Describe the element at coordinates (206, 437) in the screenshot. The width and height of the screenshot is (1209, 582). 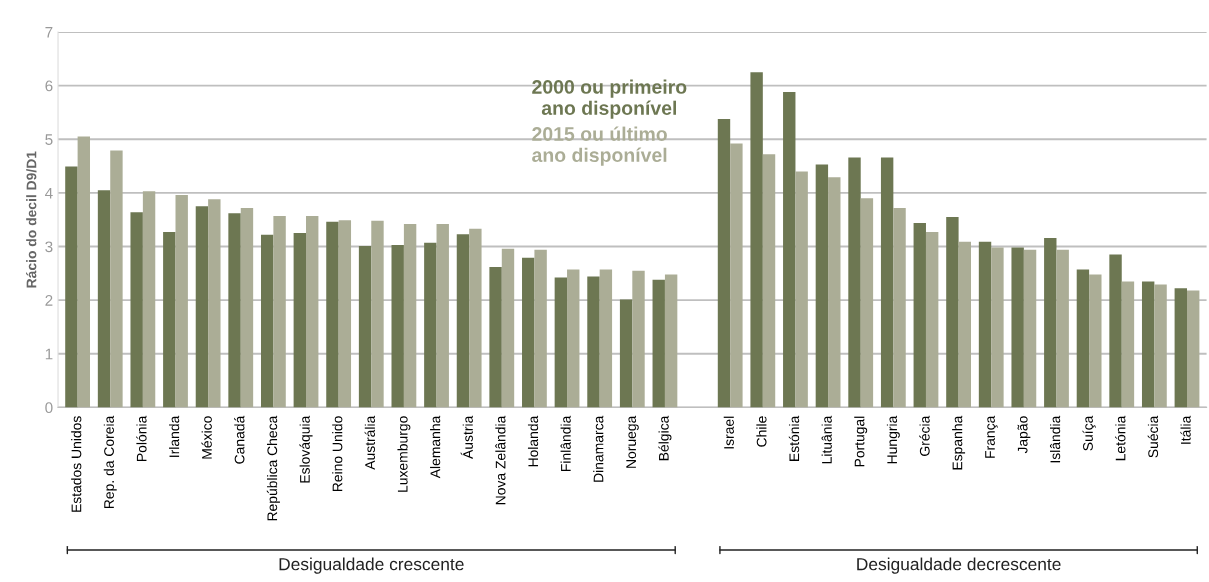
I see `x-tick-label: México` at that location.